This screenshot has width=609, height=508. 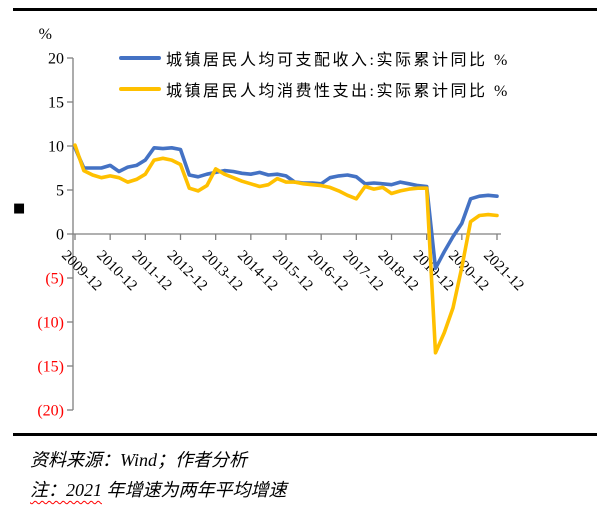 I want to click on method-note-spellcheck-segment: 注：2021, so click(x=66, y=490).